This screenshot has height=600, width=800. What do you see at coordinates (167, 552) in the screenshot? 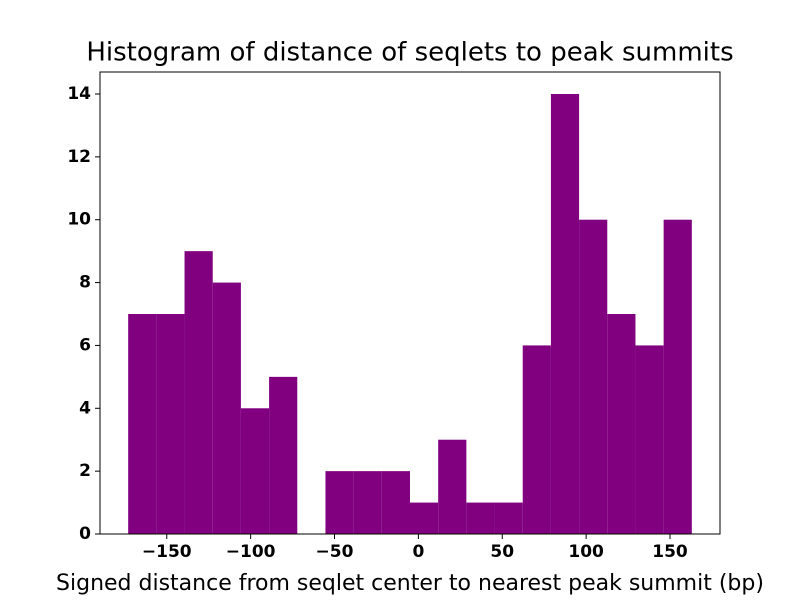
I see `x-tick-label: −150` at bounding box center [167, 552].